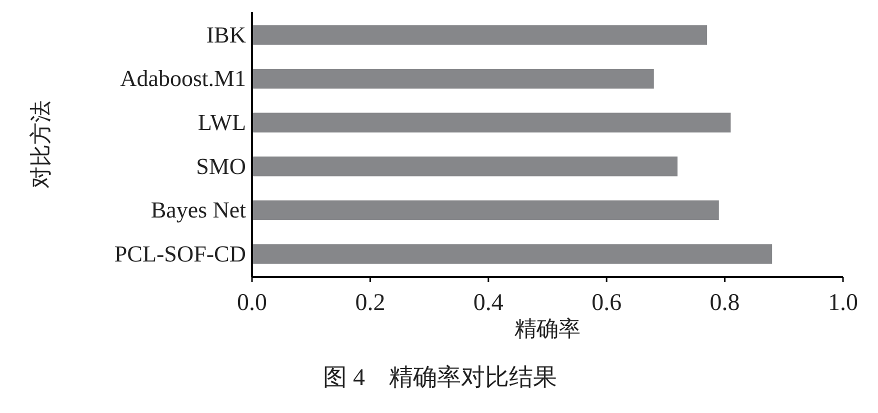  I want to click on x-tick-label: 0.8, so click(725, 303).